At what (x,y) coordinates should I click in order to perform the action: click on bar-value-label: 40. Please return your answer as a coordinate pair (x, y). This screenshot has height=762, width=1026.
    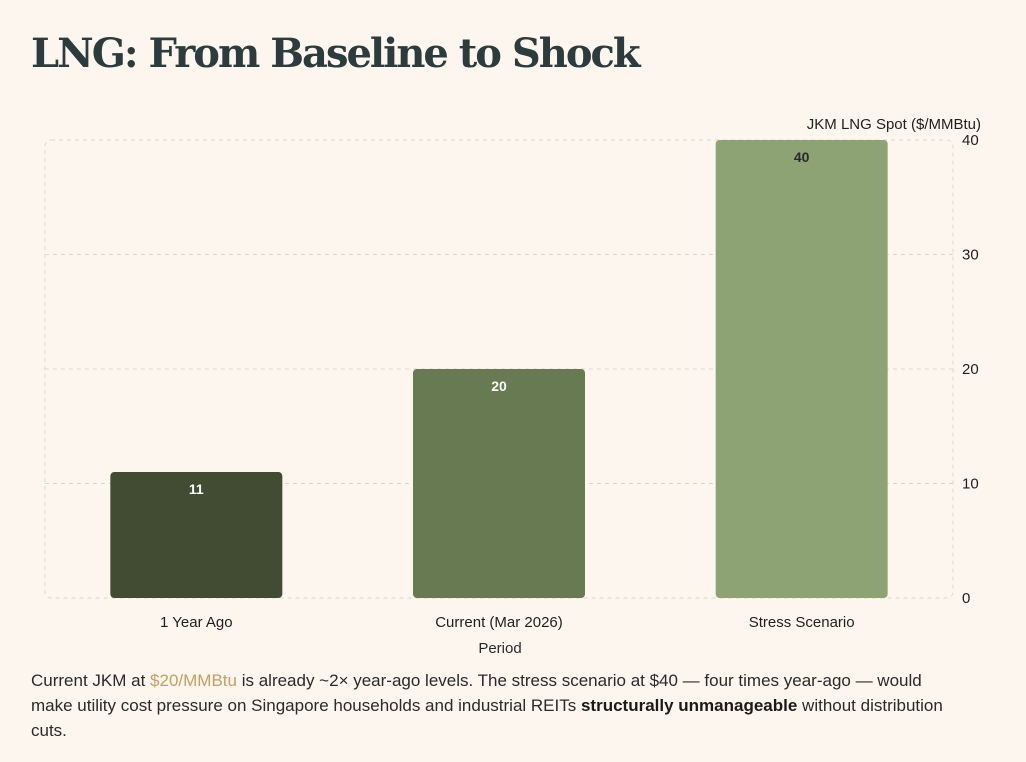
    Looking at the image, I should click on (802, 157).